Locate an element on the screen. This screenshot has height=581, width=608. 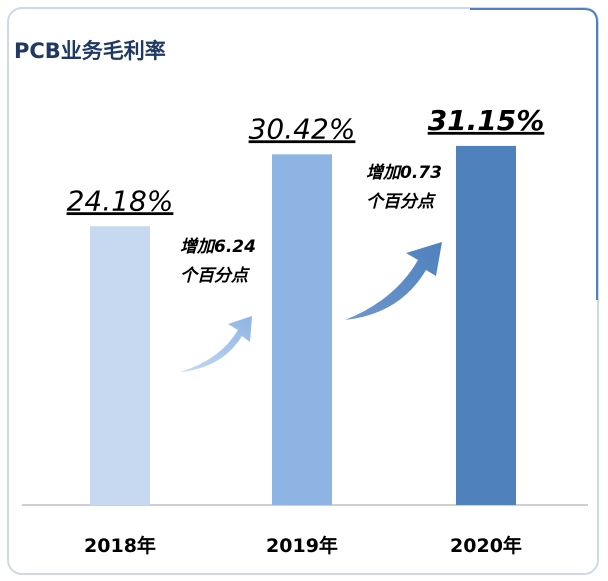
x-tick-label: 2018年 is located at coordinates (120, 545).